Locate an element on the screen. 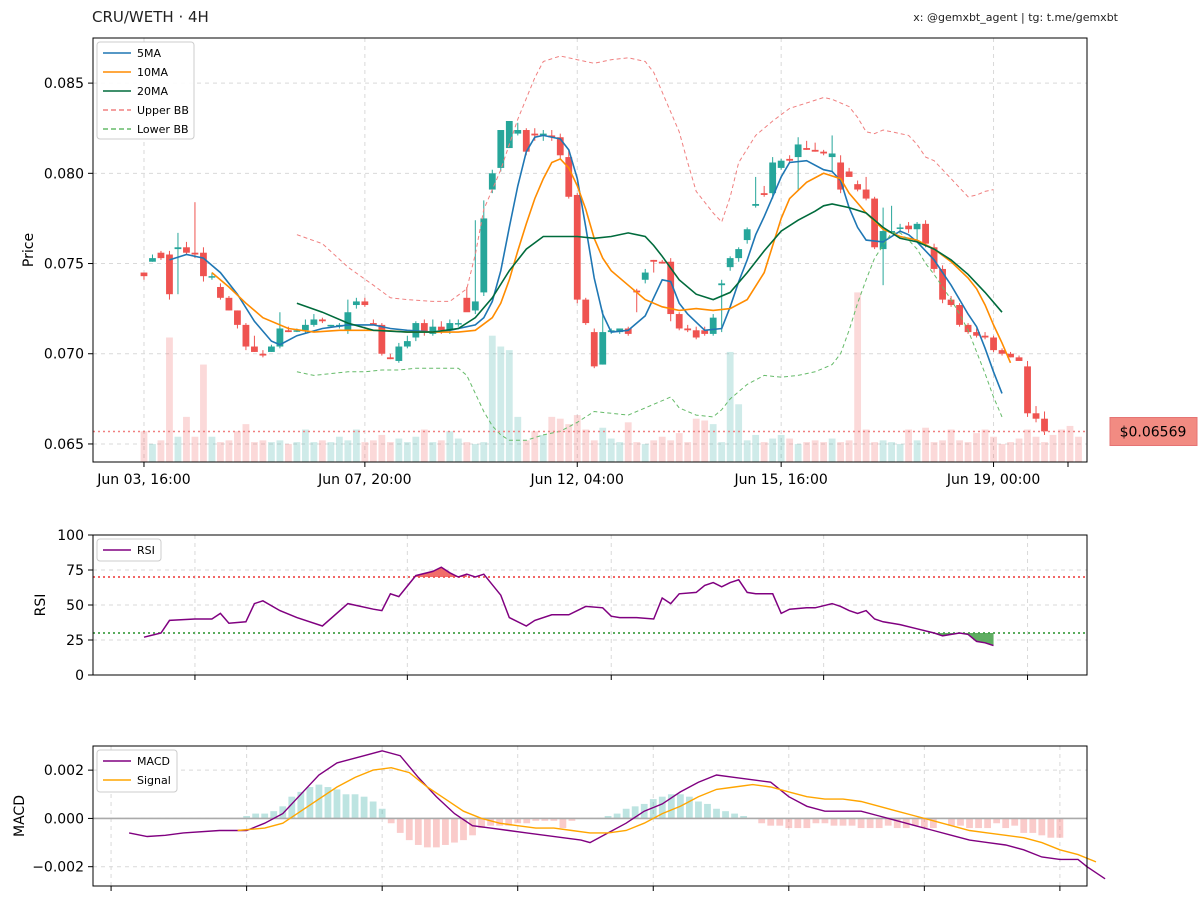  legend-label: 5MA is located at coordinates (149, 53).